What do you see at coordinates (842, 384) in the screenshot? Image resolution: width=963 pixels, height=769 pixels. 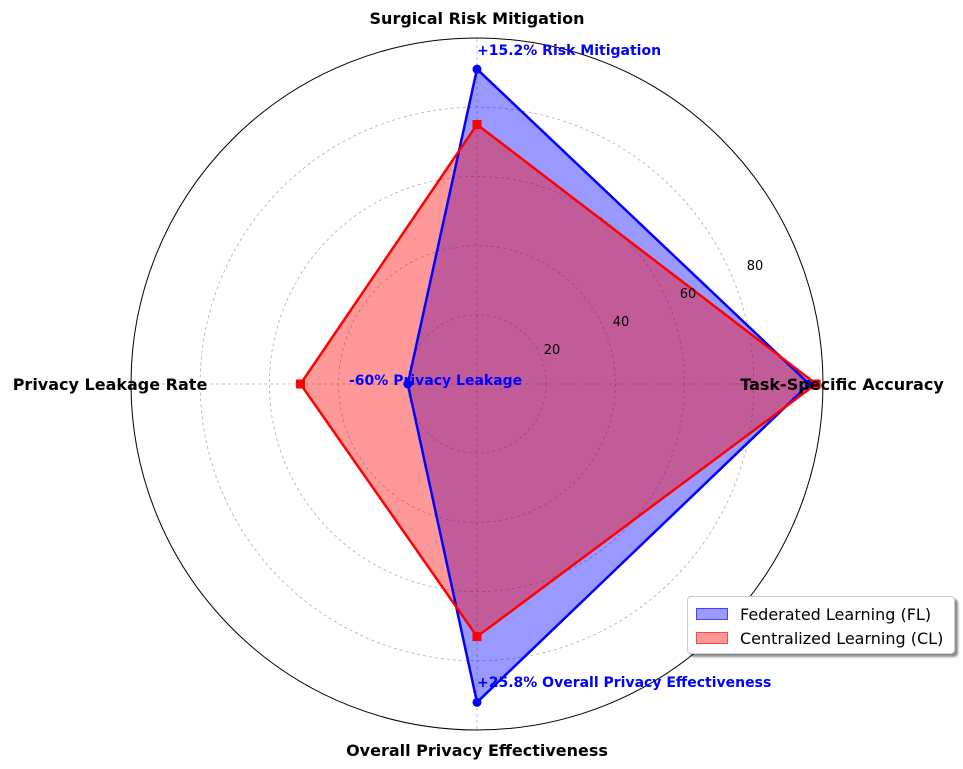 I see `axis-label-task-specific-accuracy: Task-Specific Accuracy` at bounding box center [842, 384].